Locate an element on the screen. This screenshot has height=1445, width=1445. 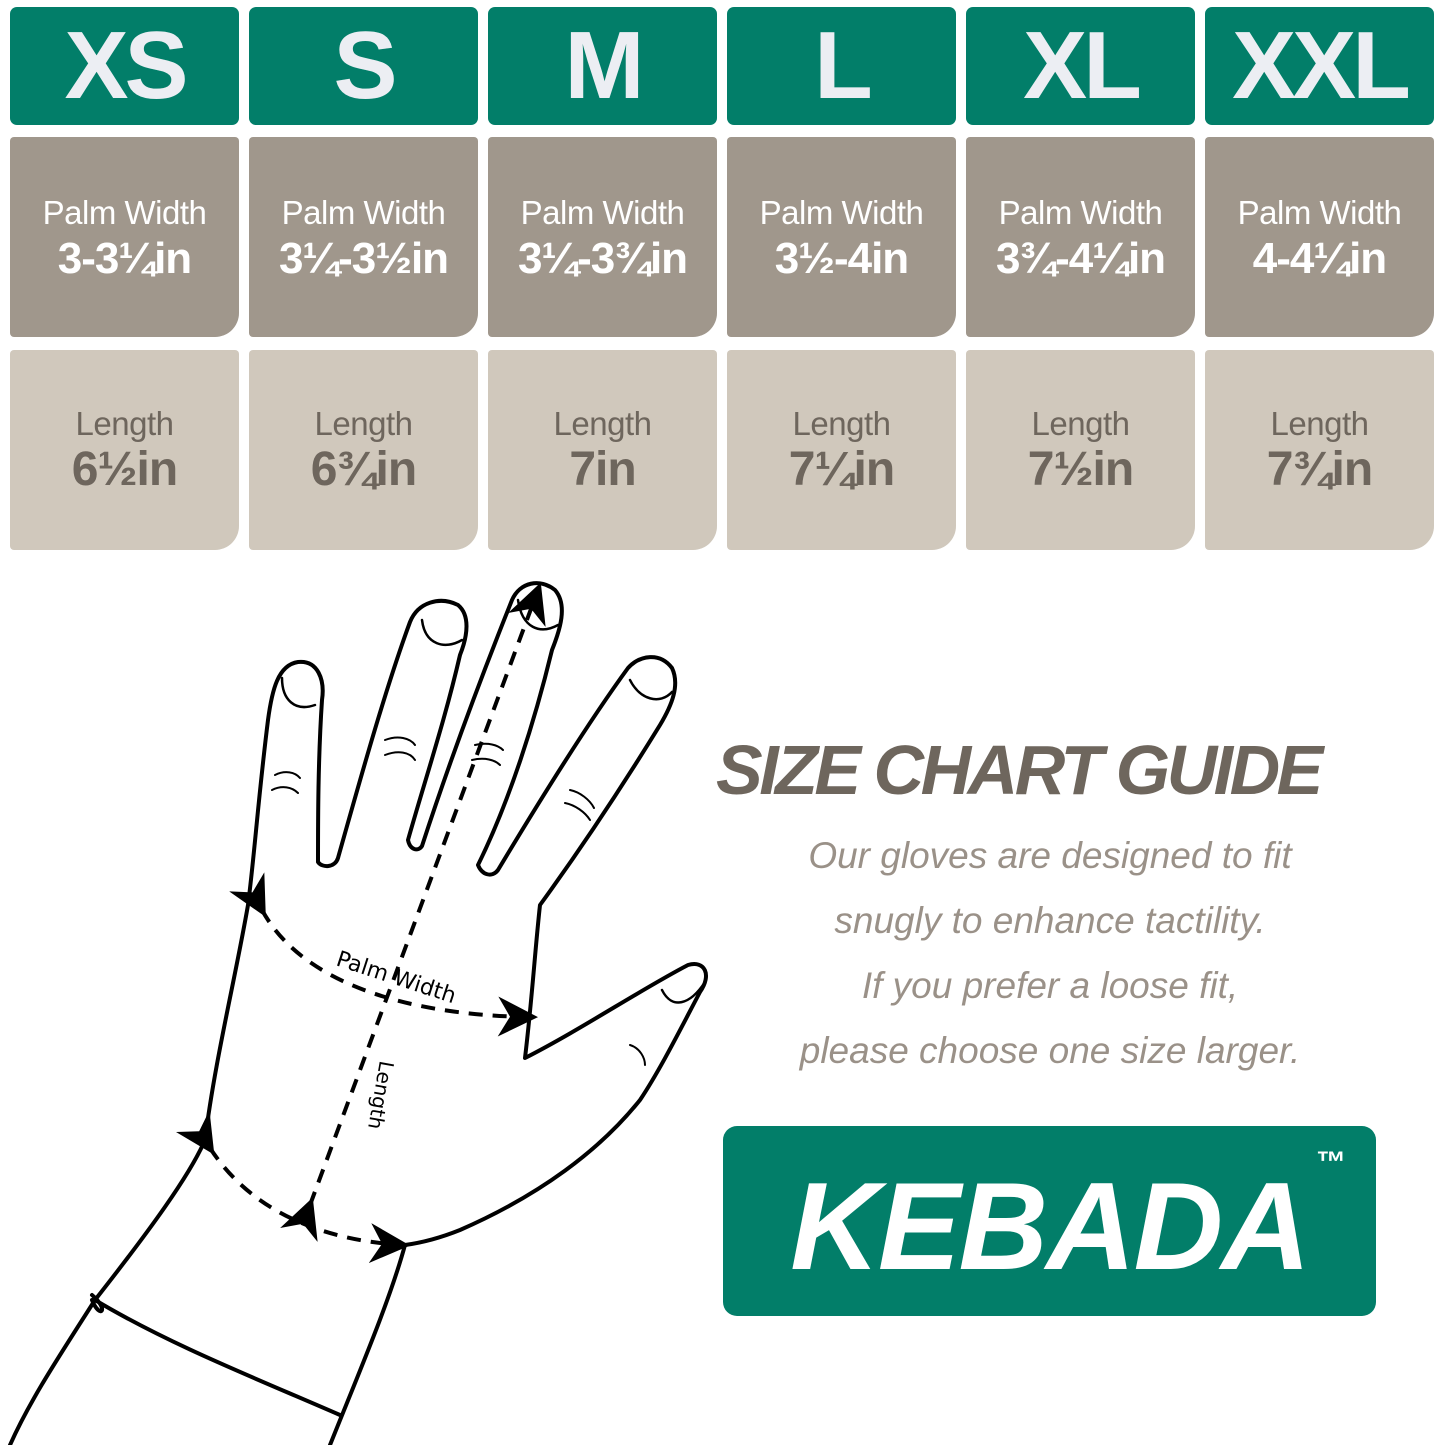
size-label: S is located at coordinates (363, 66).